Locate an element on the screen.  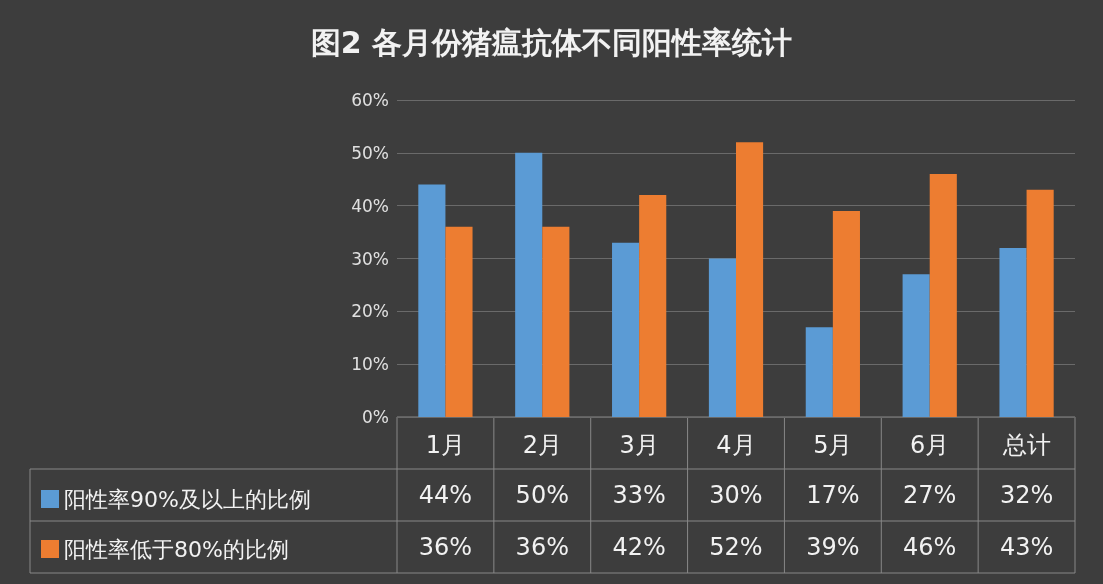
x-tick-label: 1月 is located at coordinates (445, 445).